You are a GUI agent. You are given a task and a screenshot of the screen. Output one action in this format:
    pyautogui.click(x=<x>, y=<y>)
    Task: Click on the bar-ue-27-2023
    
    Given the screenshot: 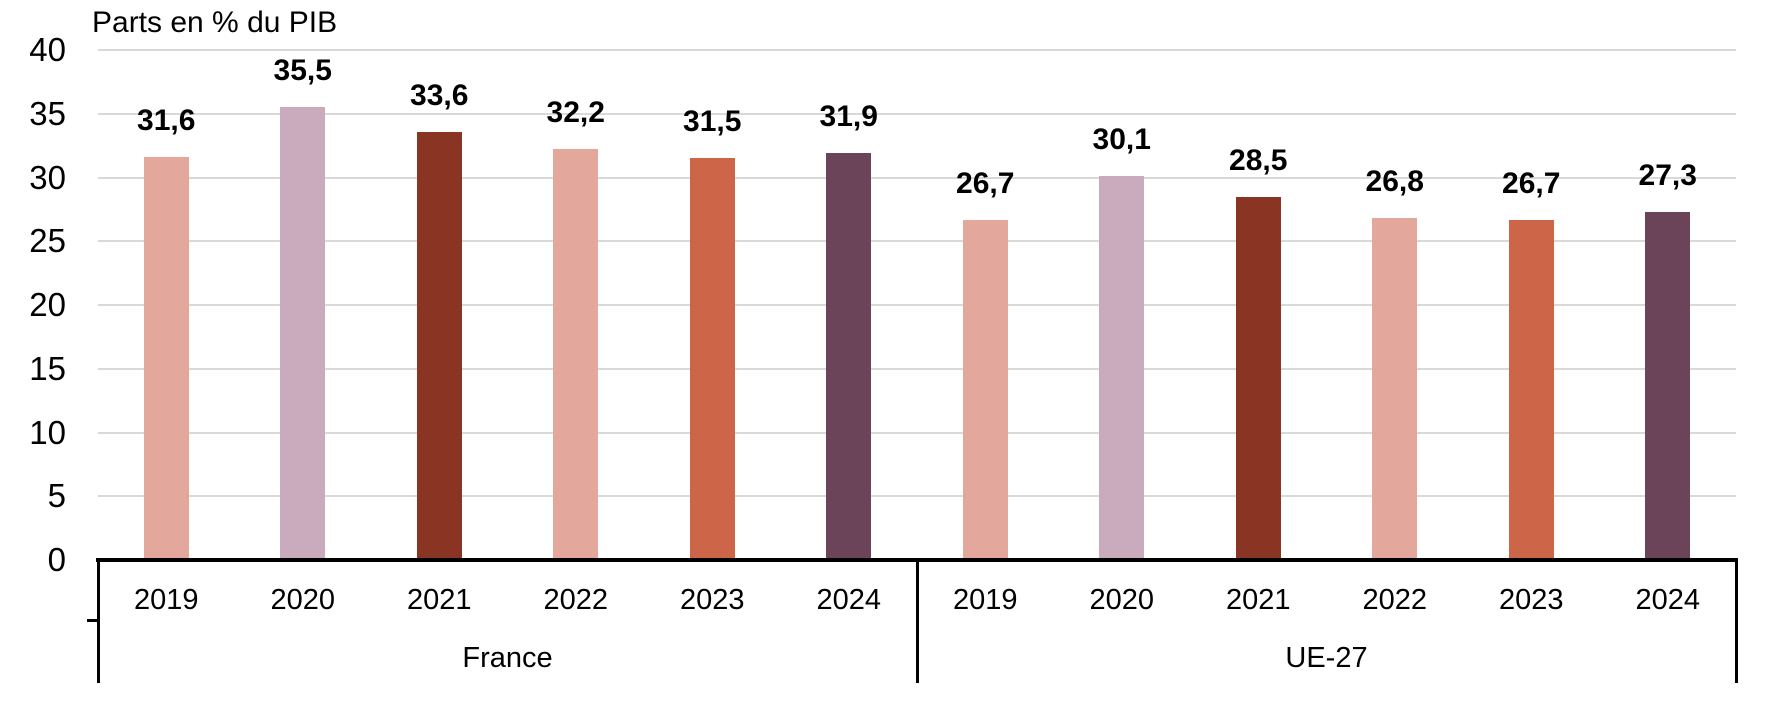 What is the action you would take?
    pyautogui.click(x=1531, y=389)
    